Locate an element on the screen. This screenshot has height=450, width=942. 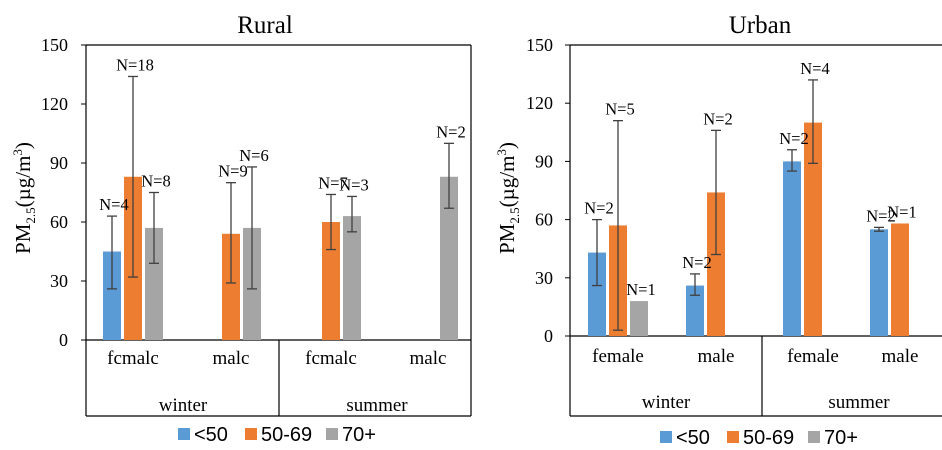
sample-size-label: N=5 is located at coordinates (619, 109).